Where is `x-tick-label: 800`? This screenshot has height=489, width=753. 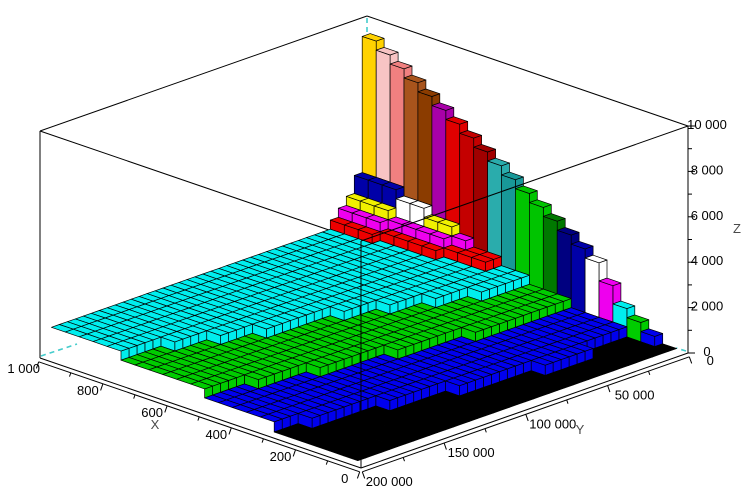 x-tick-label: 800 is located at coordinates (88, 390).